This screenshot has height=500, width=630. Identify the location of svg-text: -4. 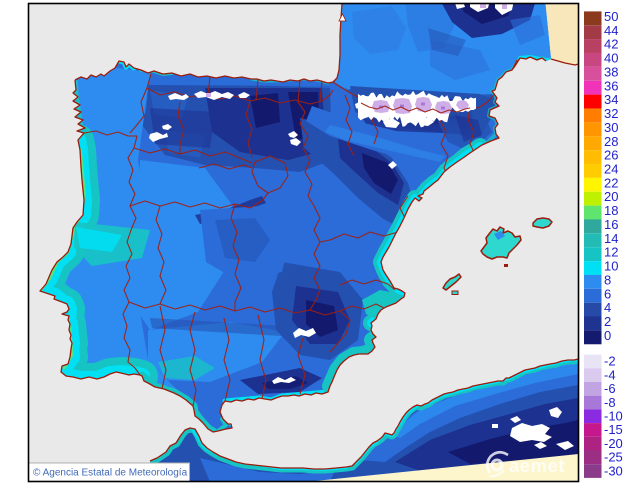
(610, 374).